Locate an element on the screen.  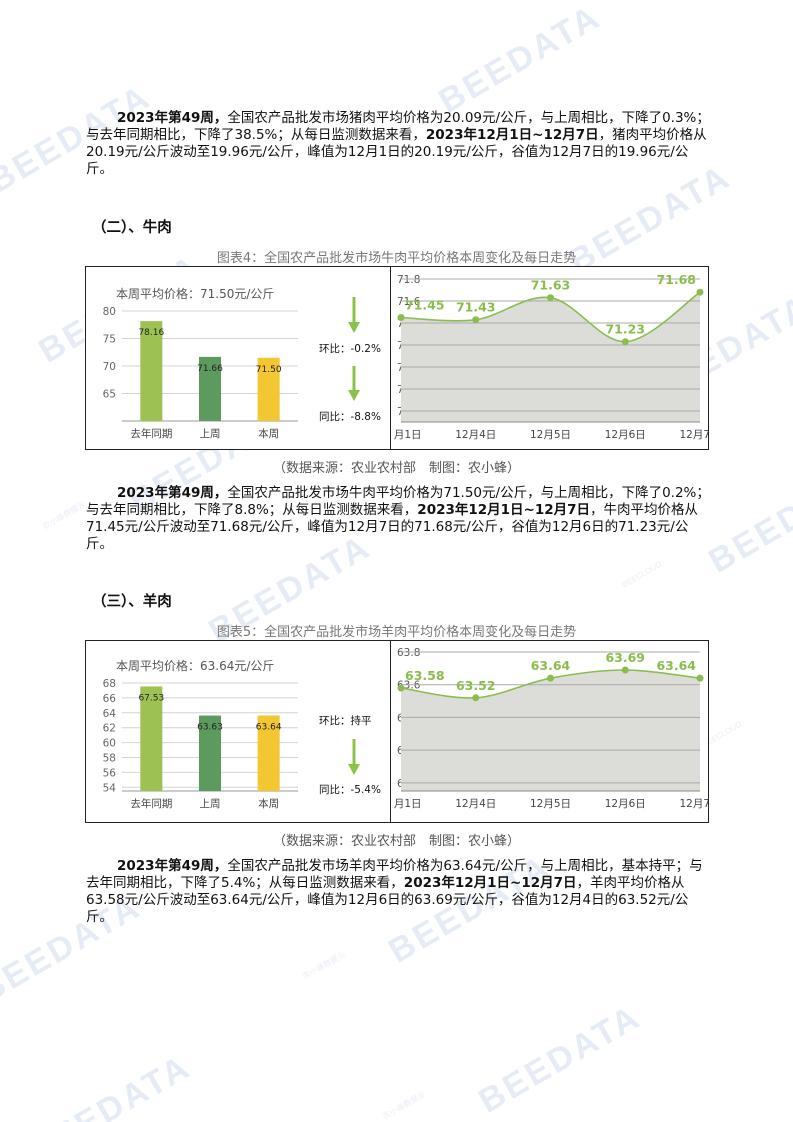
beef-source: （数据来源：农业农村部 制图：农小蜂） is located at coordinates (396, 468).